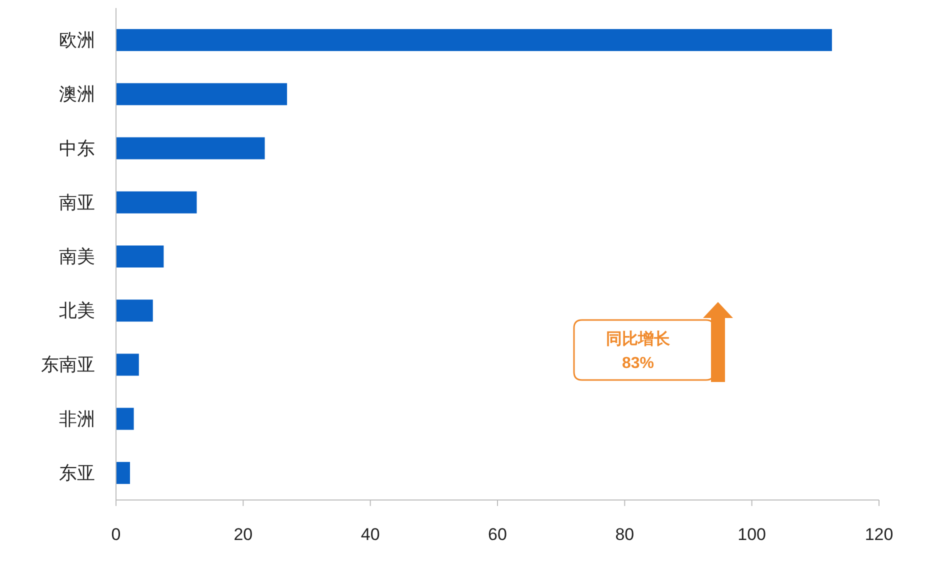 Image resolution: width=951 pixels, height=565 pixels. I want to click on x-tick-label: 60, so click(497, 534).